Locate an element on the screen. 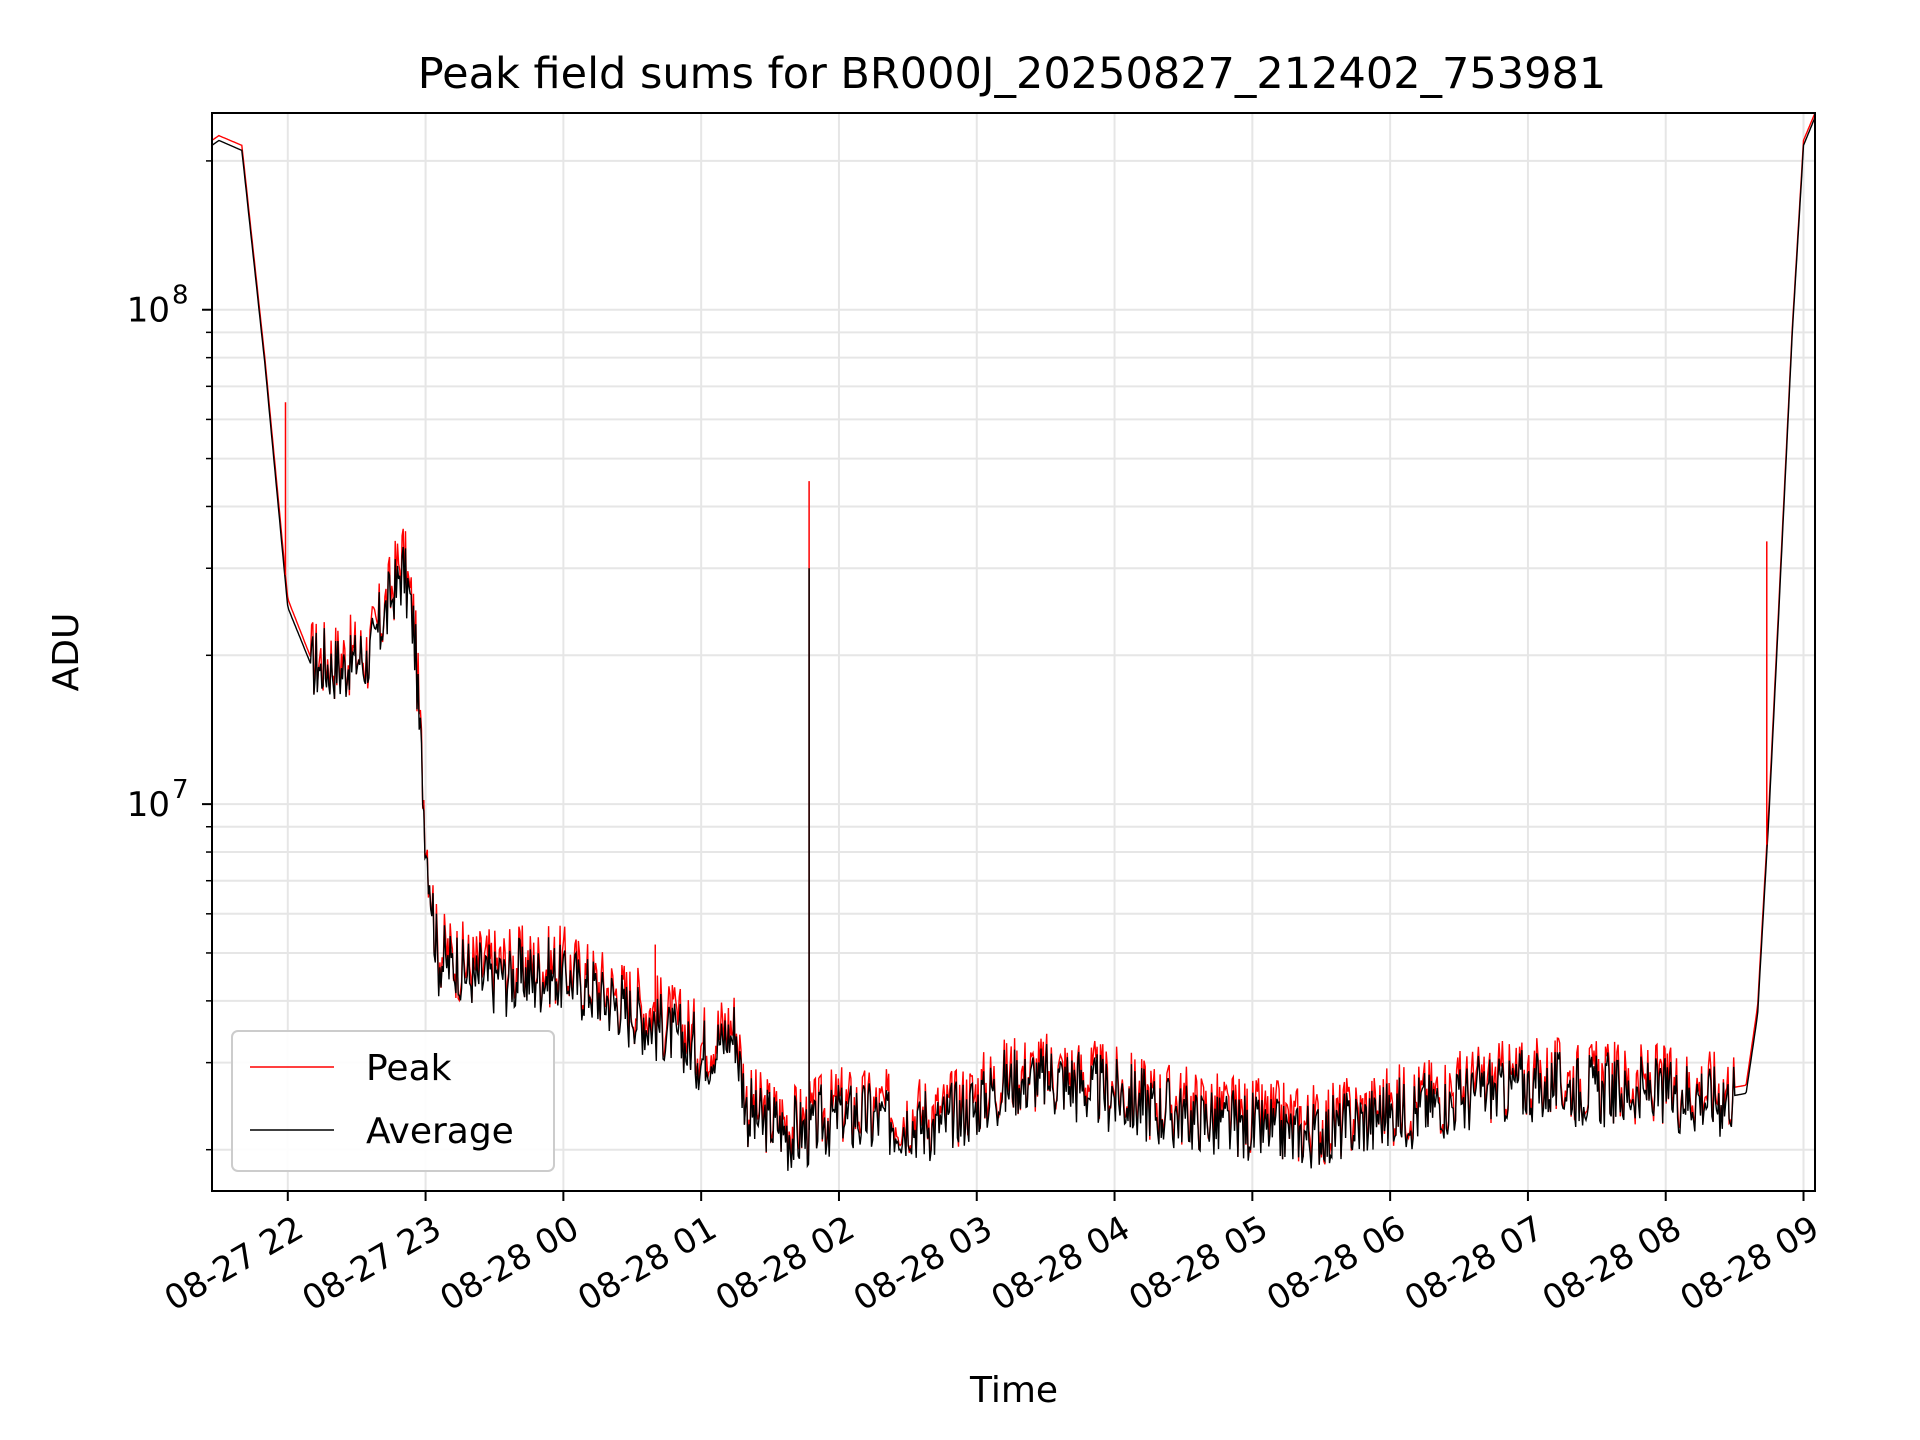 Image resolution: width=1920 pixels, height=1440 pixels. legend-label-average: Average is located at coordinates (440, 1131).